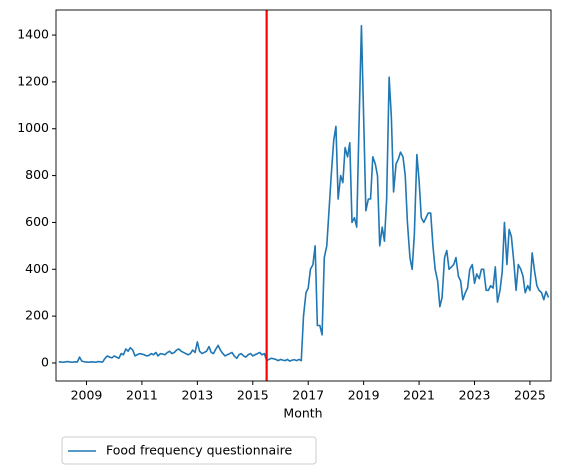 The height and width of the screenshot is (473, 561). I want to click on y-tick-label: 800, so click(37, 174).